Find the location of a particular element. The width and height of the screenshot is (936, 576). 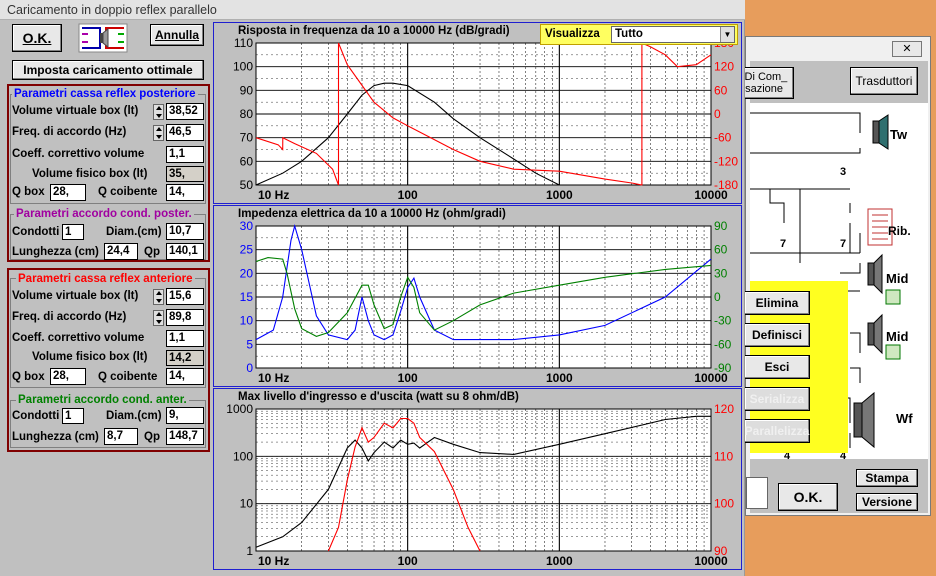

view-select: Tutto ▼ is located at coordinates (673, 34).